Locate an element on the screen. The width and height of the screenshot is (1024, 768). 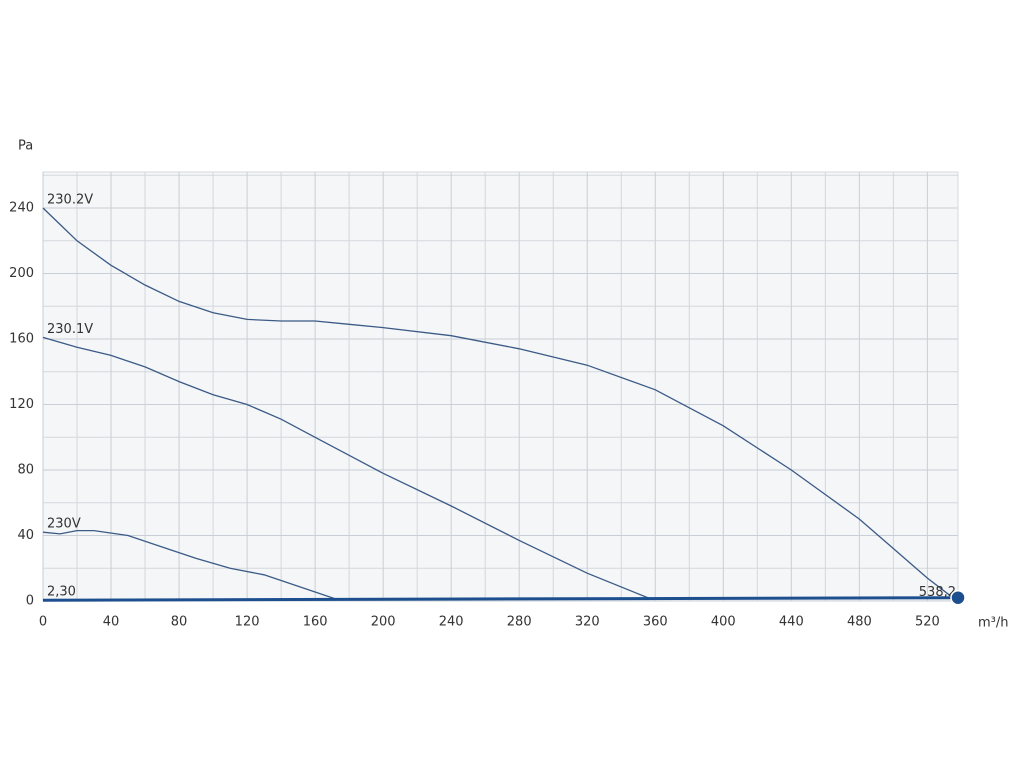
x-tick-label: 40 is located at coordinates (111, 622).